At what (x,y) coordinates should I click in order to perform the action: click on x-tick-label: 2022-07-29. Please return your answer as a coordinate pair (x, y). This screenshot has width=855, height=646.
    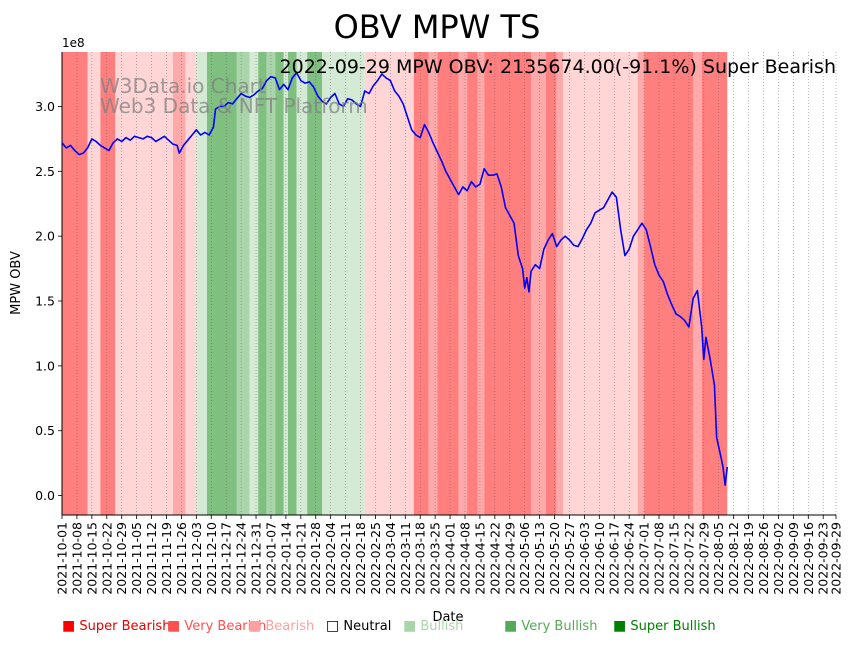
    Looking at the image, I should click on (703, 558).